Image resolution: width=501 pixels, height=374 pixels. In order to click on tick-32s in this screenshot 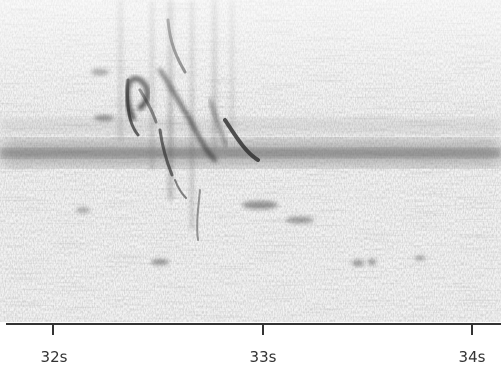, I will do `click(53, 330)`.